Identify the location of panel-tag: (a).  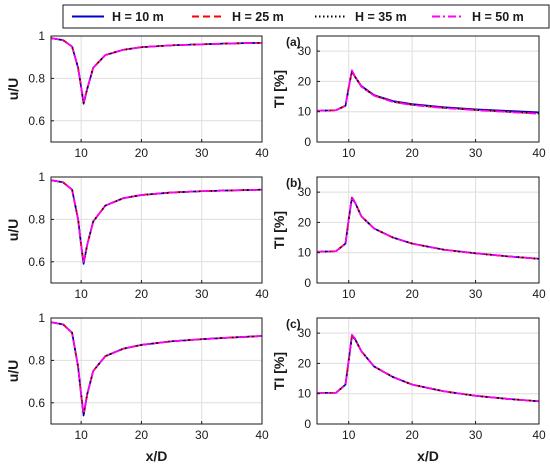
(293, 42).